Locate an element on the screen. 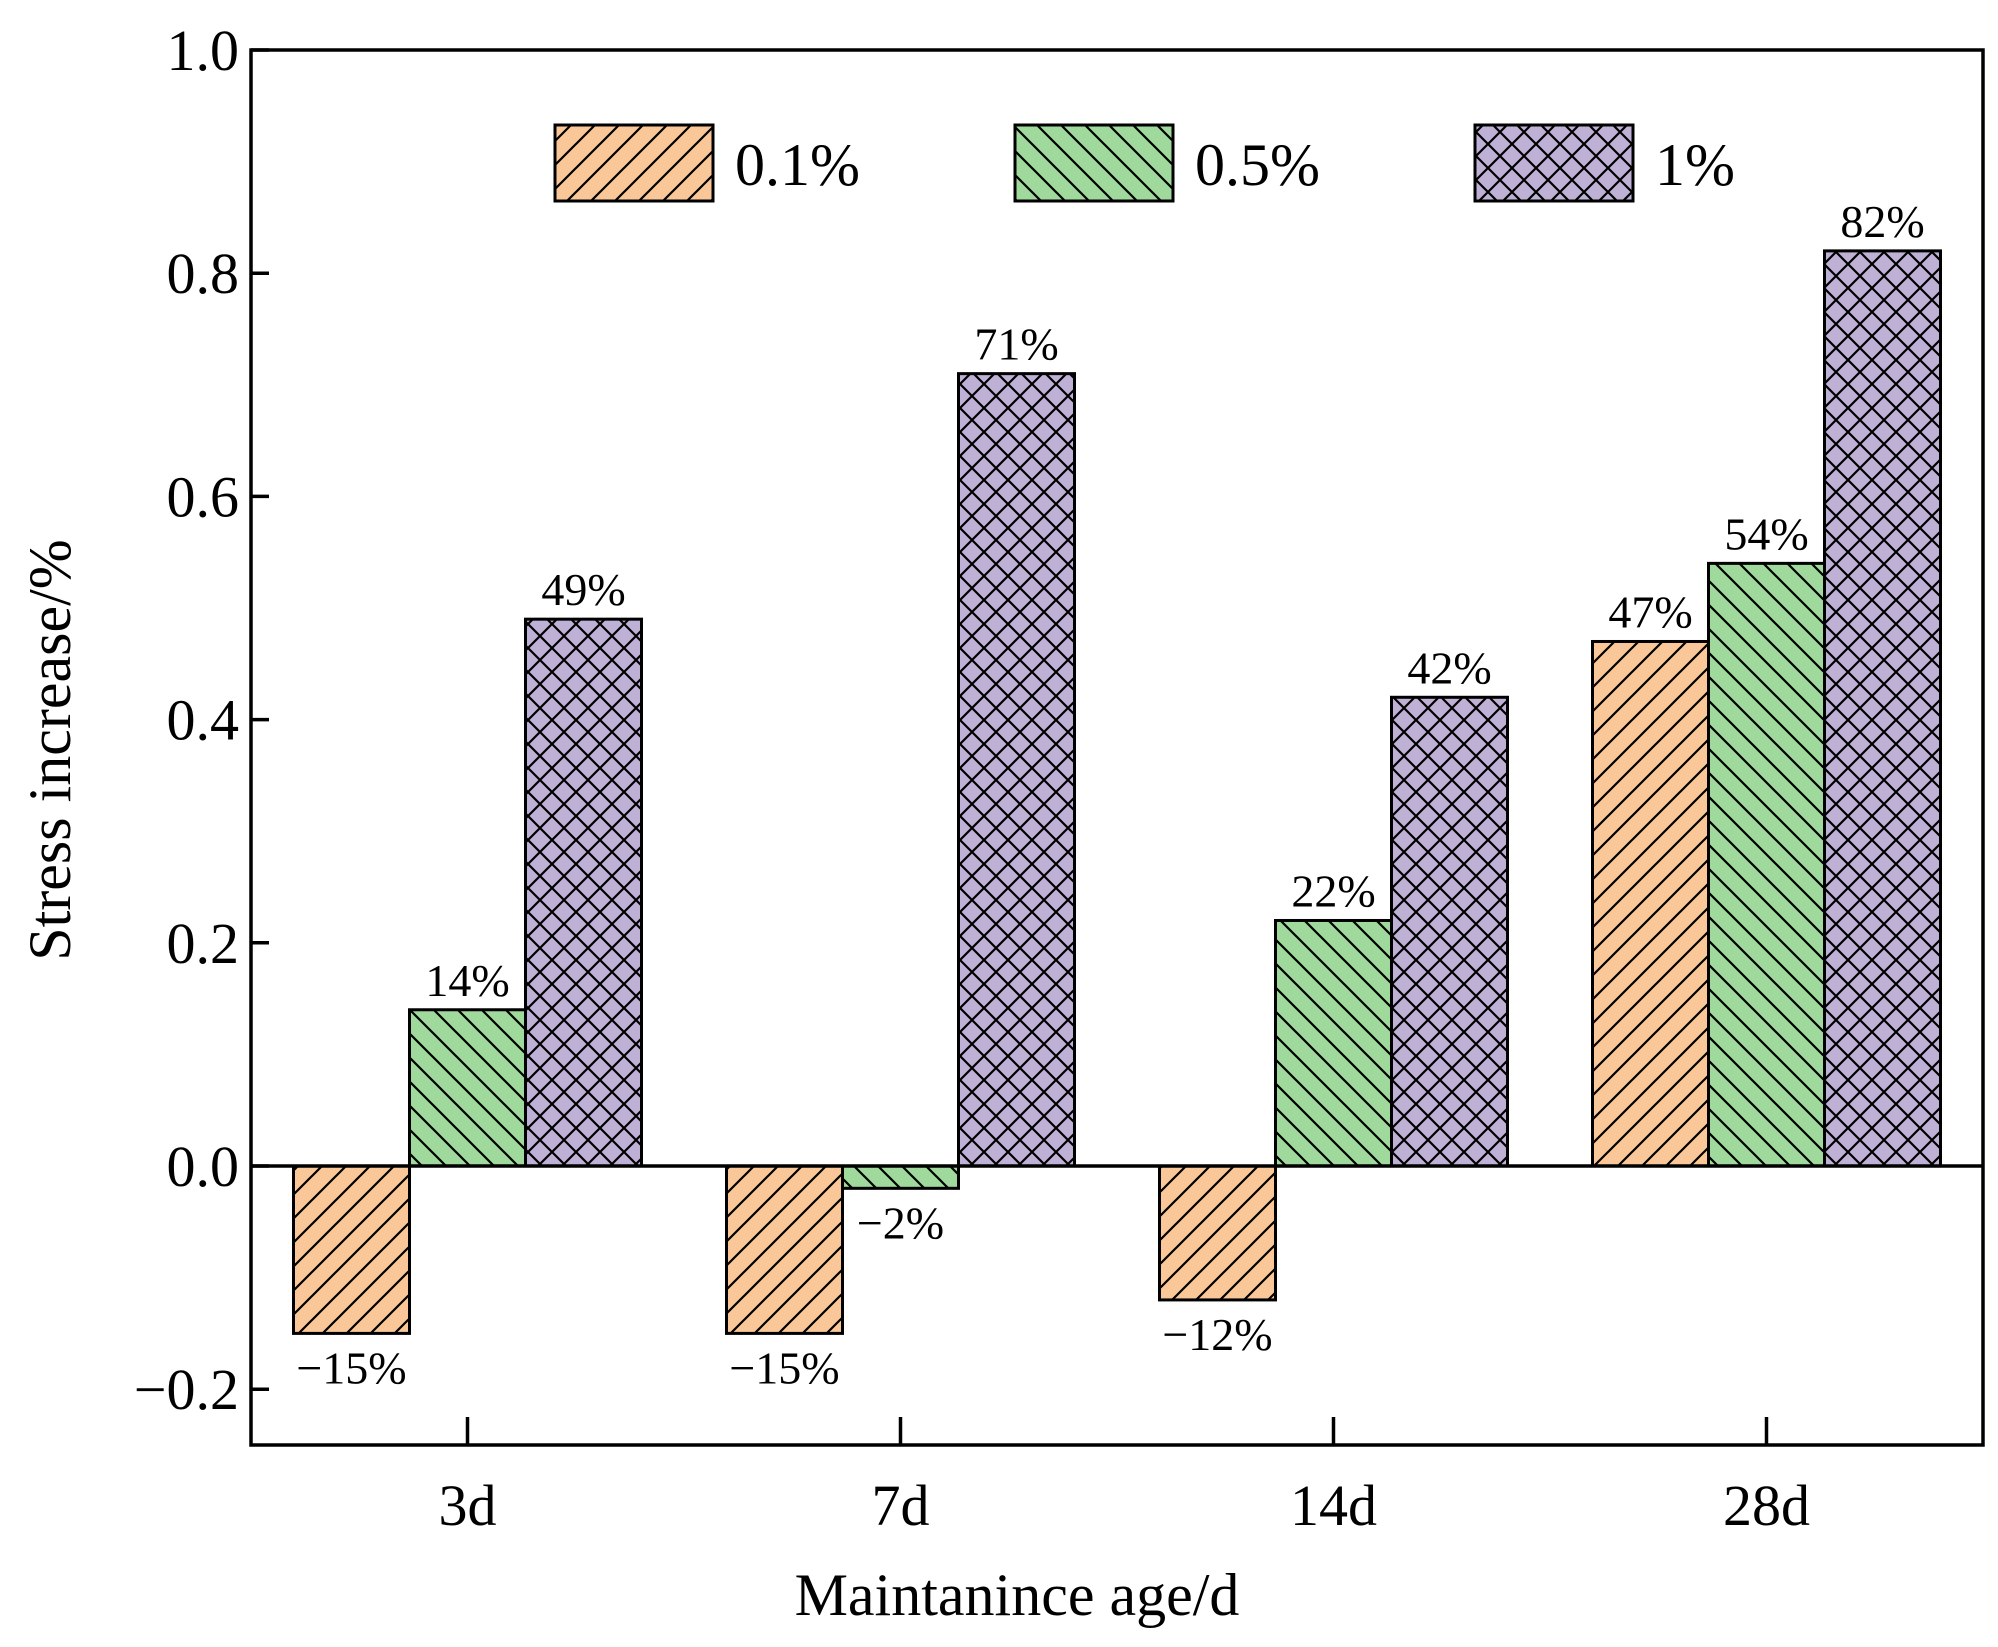  data-label-14d-1: 42% is located at coordinates (1449, 667).